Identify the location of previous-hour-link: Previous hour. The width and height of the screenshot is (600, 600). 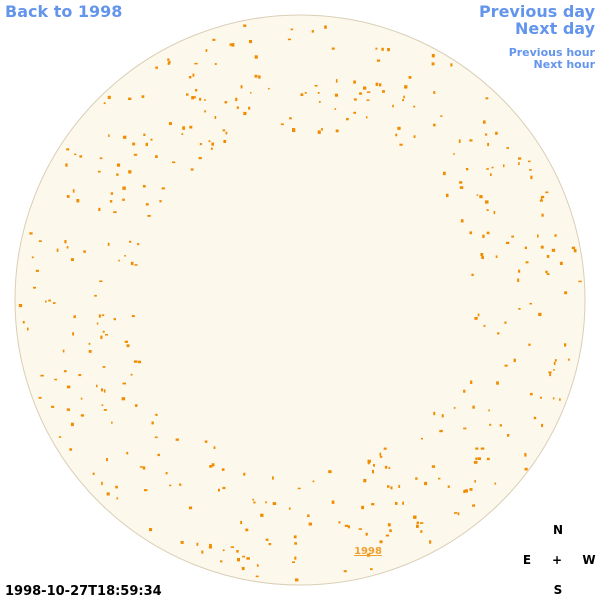
(552, 52).